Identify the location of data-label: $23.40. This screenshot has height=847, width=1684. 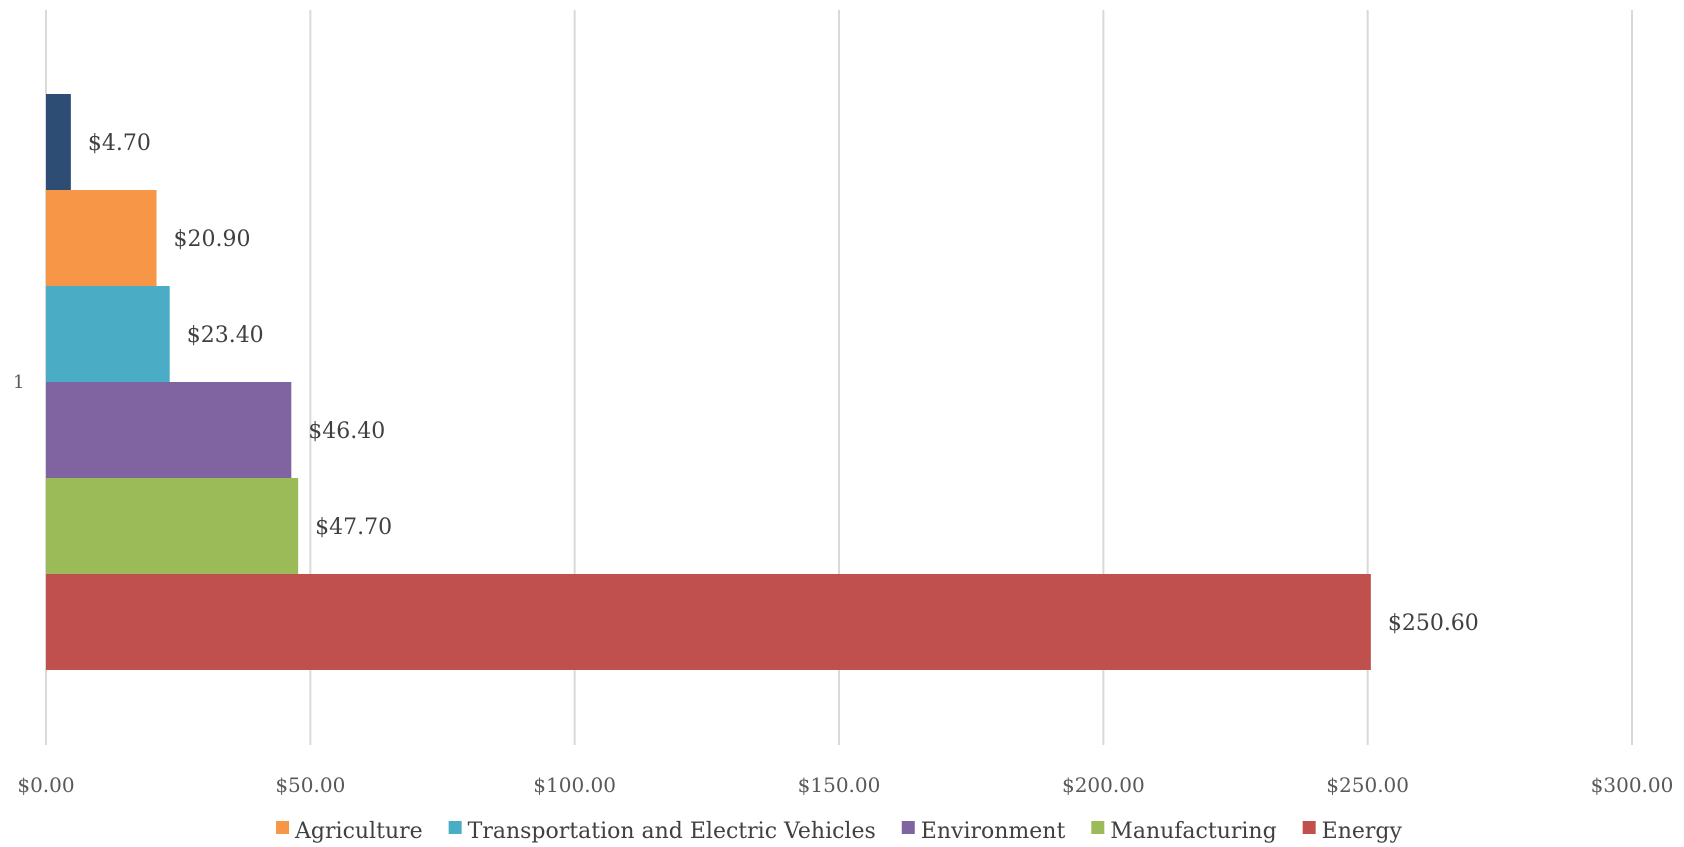
(225, 335).